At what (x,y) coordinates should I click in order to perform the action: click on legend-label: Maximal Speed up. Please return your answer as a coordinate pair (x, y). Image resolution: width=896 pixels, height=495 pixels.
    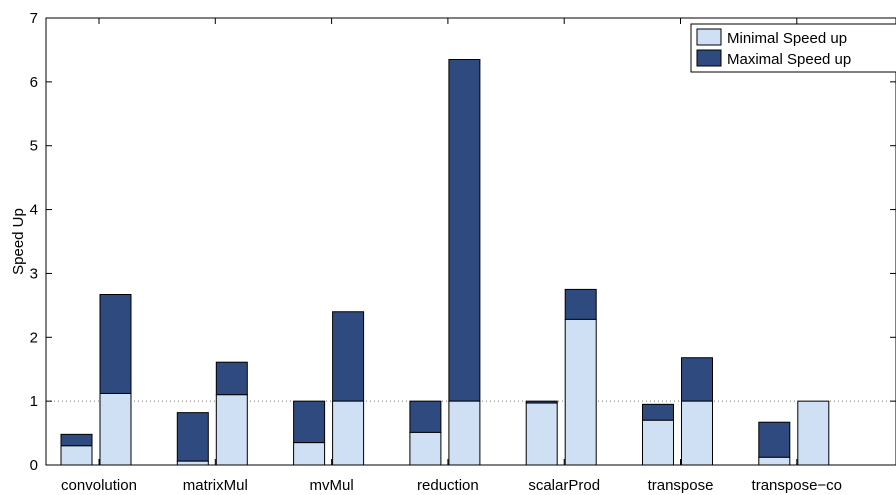
    Looking at the image, I should click on (789, 59).